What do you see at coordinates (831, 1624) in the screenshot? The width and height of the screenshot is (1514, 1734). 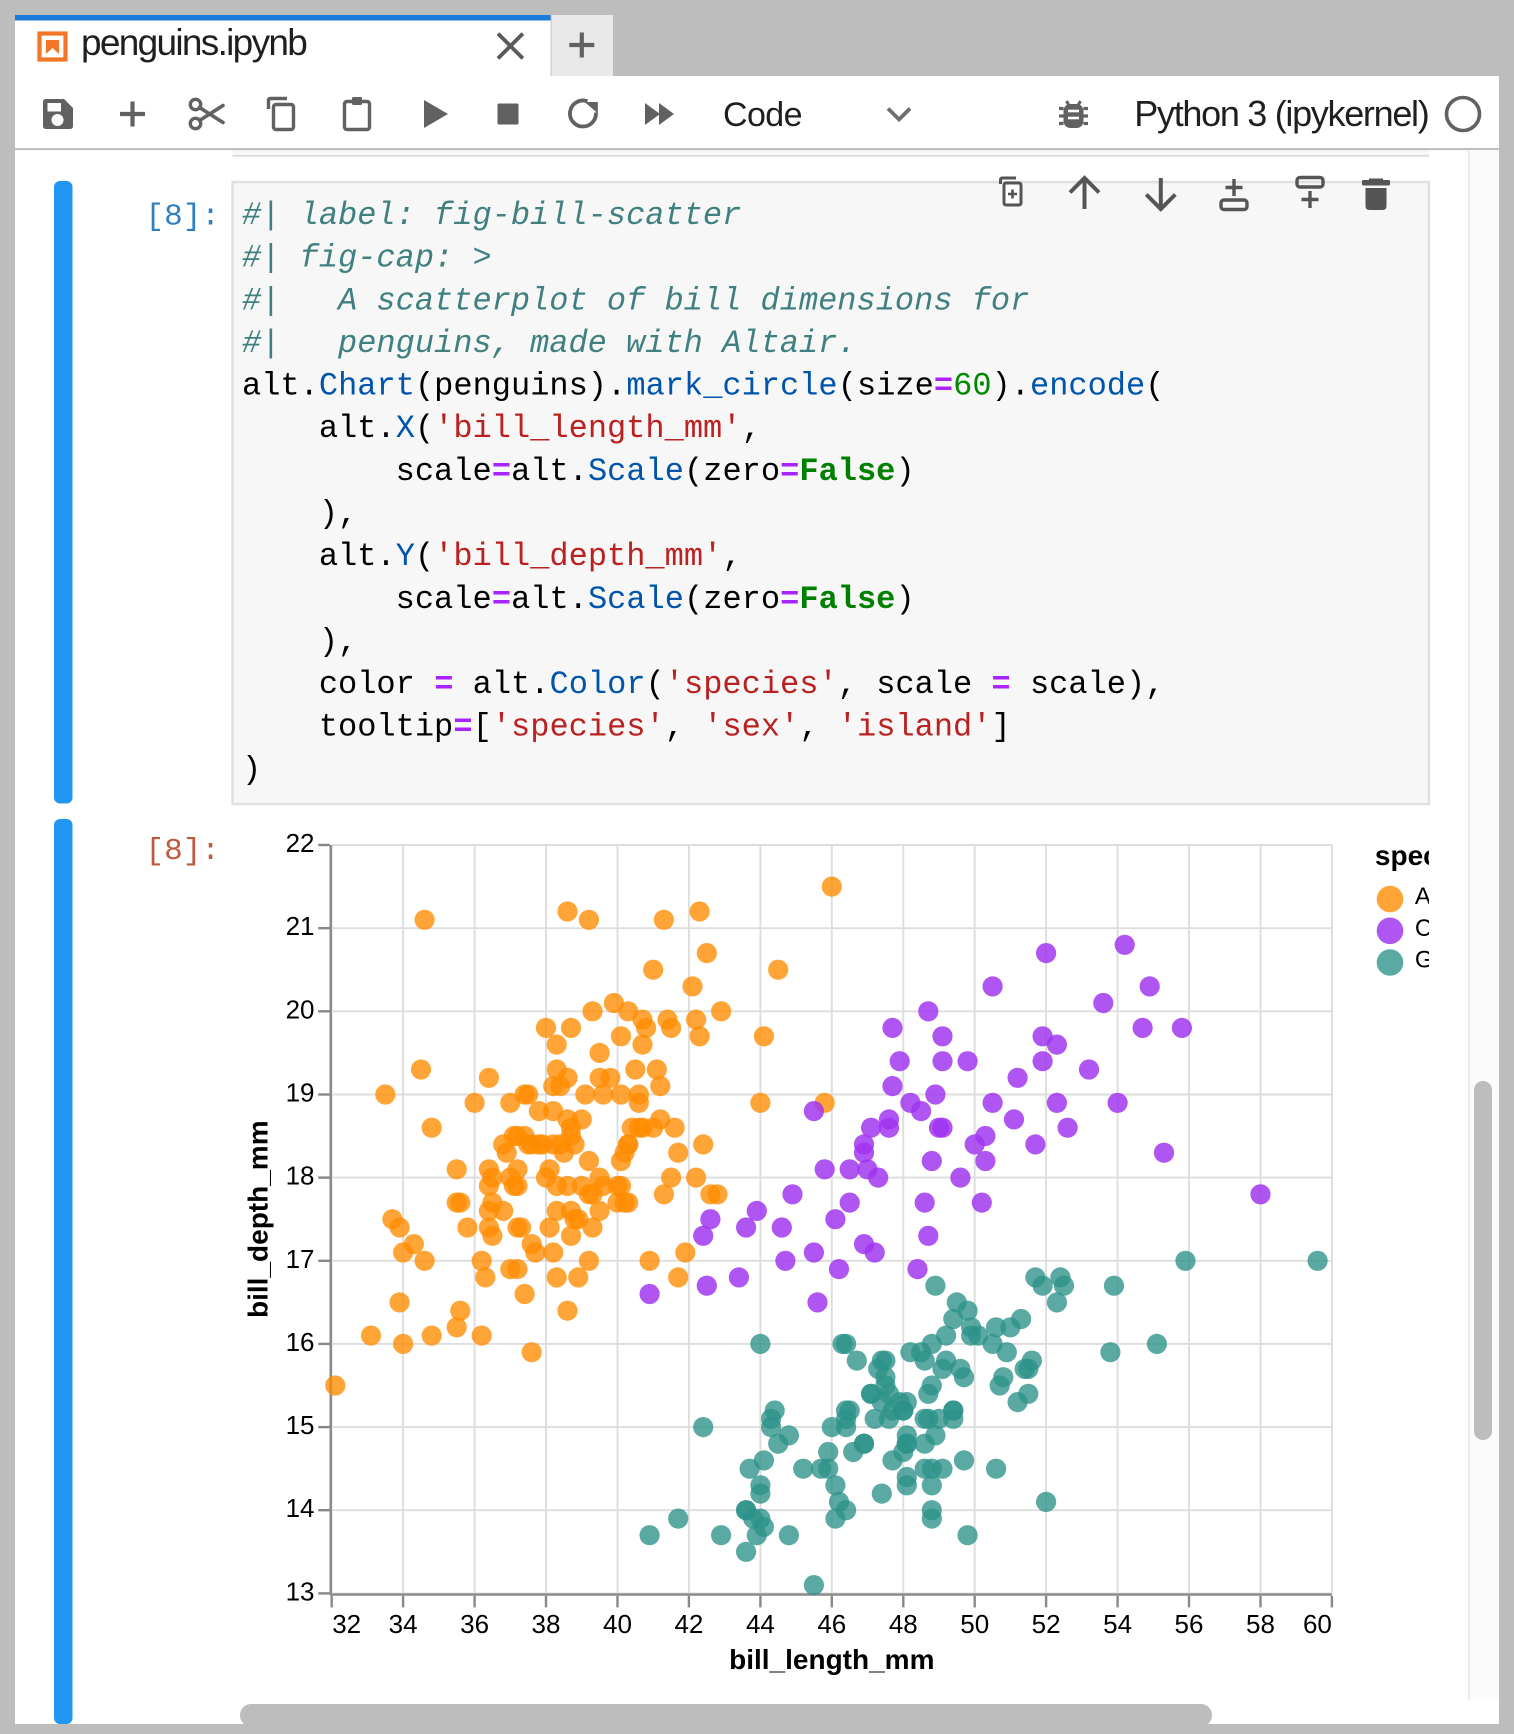 I see `svg-text: 46` at bounding box center [831, 1624].